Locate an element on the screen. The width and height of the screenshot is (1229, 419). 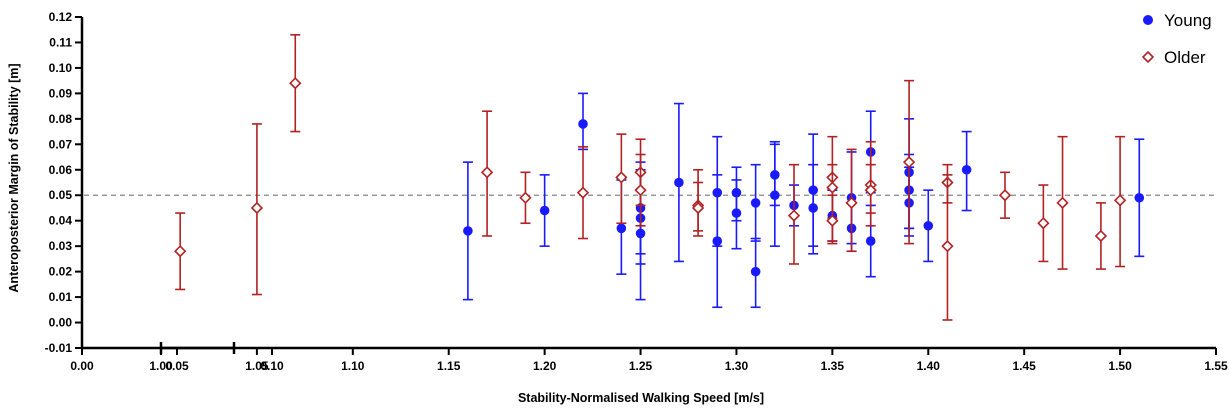
y-axis-title: Anteroposterior Margin of Stability [m] is located at coordinates (14, 177).